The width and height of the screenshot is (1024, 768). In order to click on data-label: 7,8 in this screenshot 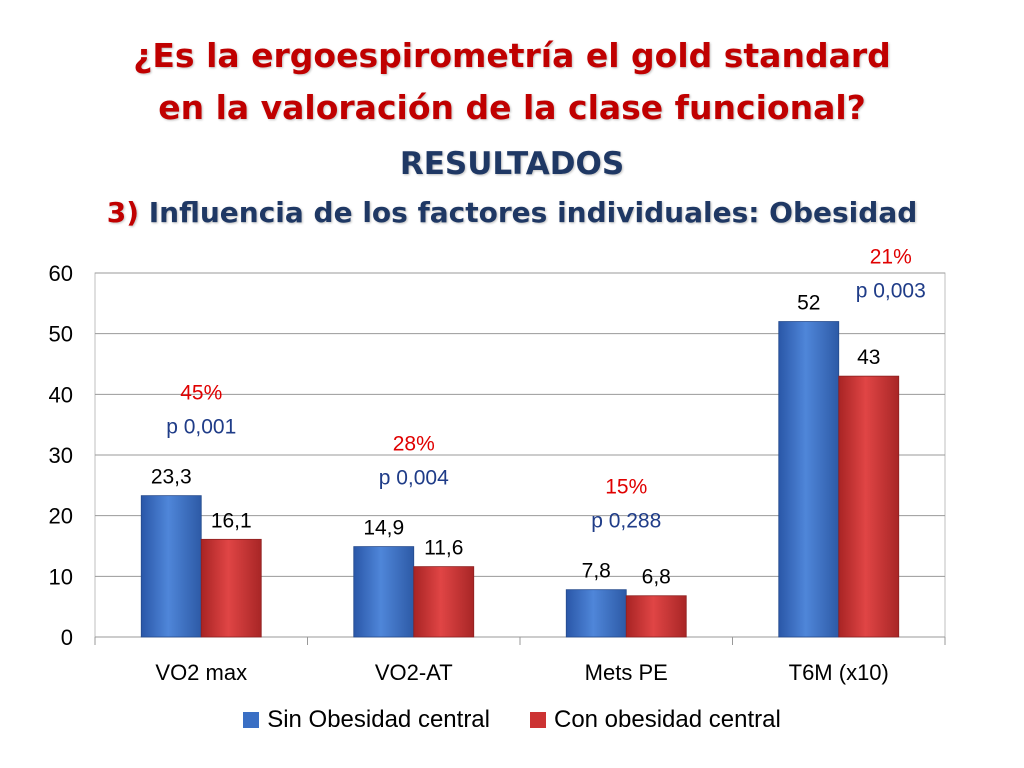, I will do `click(596, 571)`.